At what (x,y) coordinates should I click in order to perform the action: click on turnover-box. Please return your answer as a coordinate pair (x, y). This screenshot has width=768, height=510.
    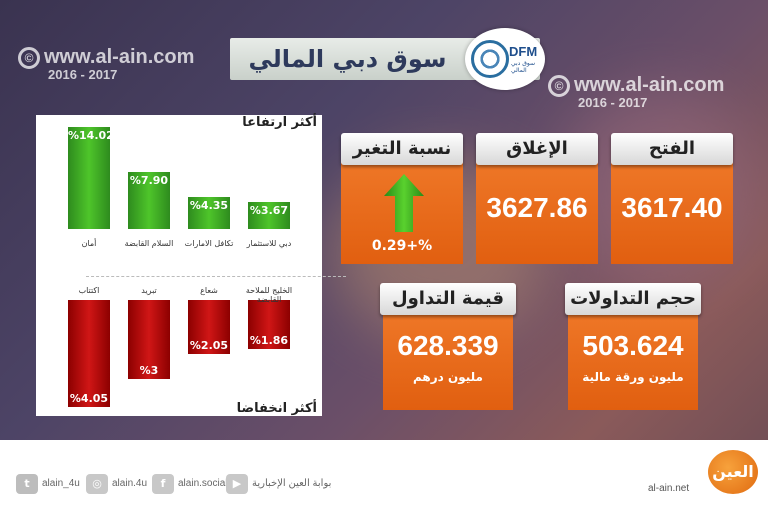
    Looking at the image, I should click on (448, 355).